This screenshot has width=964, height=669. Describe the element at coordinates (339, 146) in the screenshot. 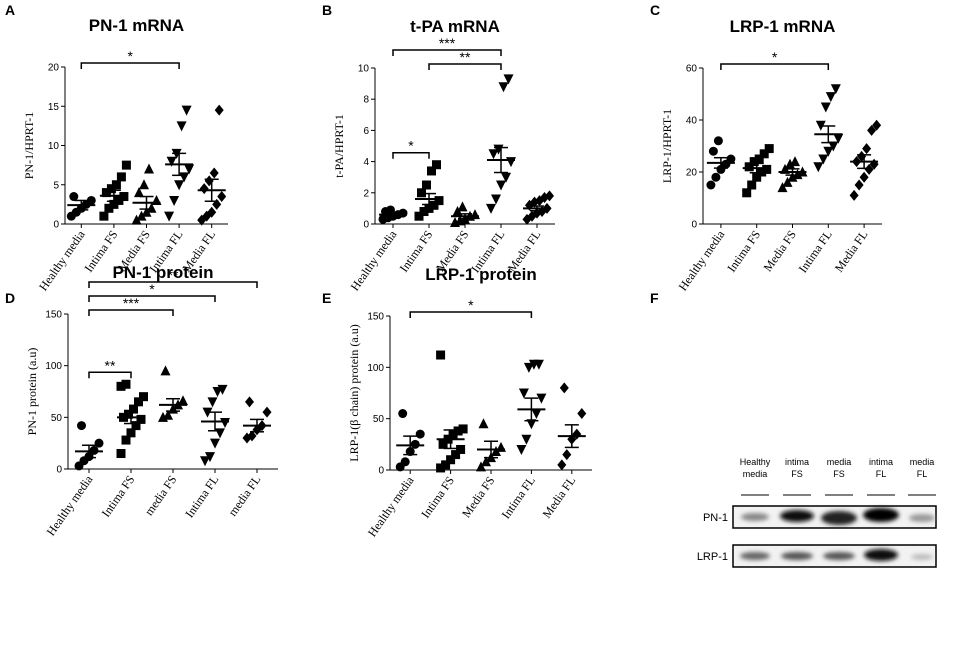

I see `y-axis-label: t-PA/HPRT-1` at that location.